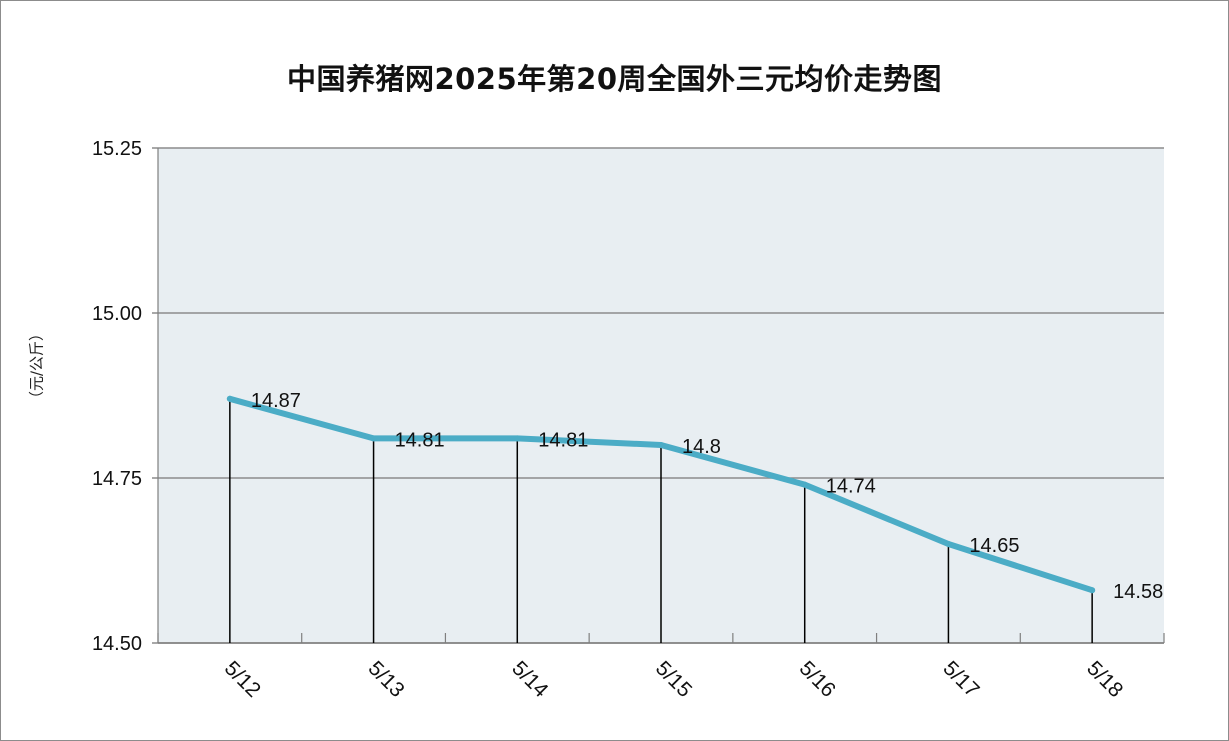  I want to click on y-tick-label: 15.25, so click(117, 149).